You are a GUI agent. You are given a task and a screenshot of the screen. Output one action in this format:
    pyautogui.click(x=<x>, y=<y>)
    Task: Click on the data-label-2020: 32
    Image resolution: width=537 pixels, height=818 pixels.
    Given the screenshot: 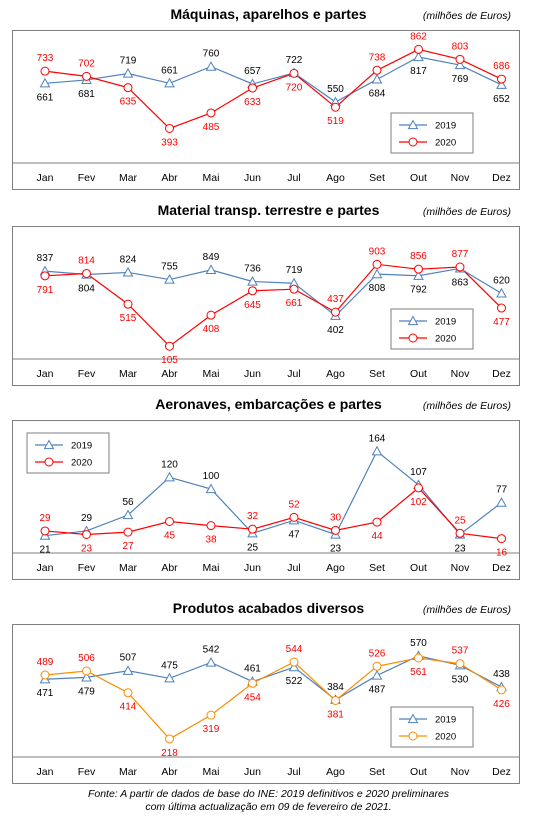 What is the action you would take?
    pyautogui.click(x=253, y=516)
    